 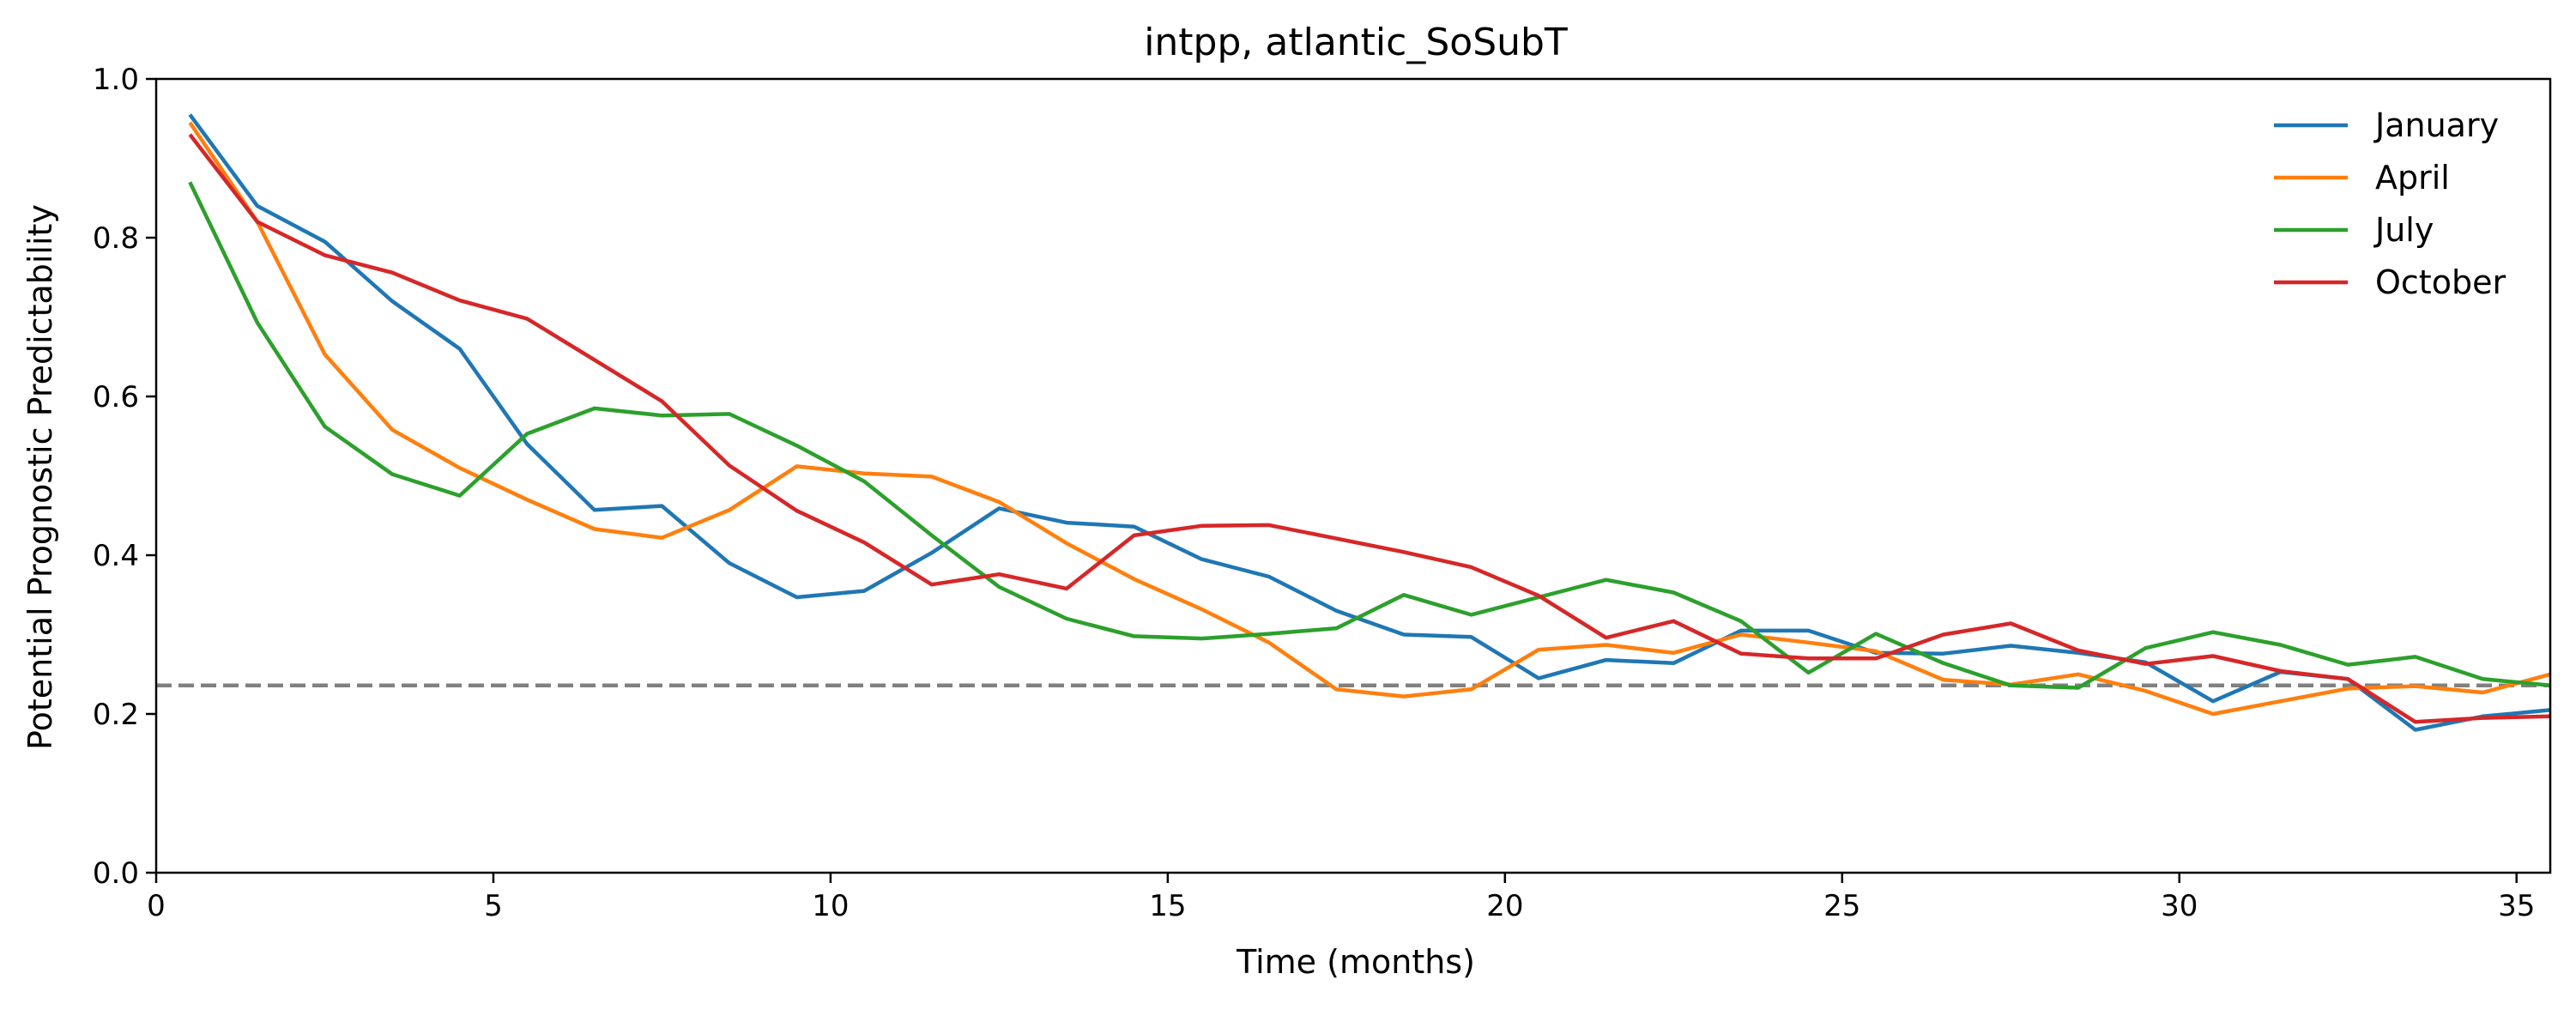 What do you see at coordinates (2412, 178) in the screenshot?
I see `legend-label-april: April` at bounding box center [2412, 178].